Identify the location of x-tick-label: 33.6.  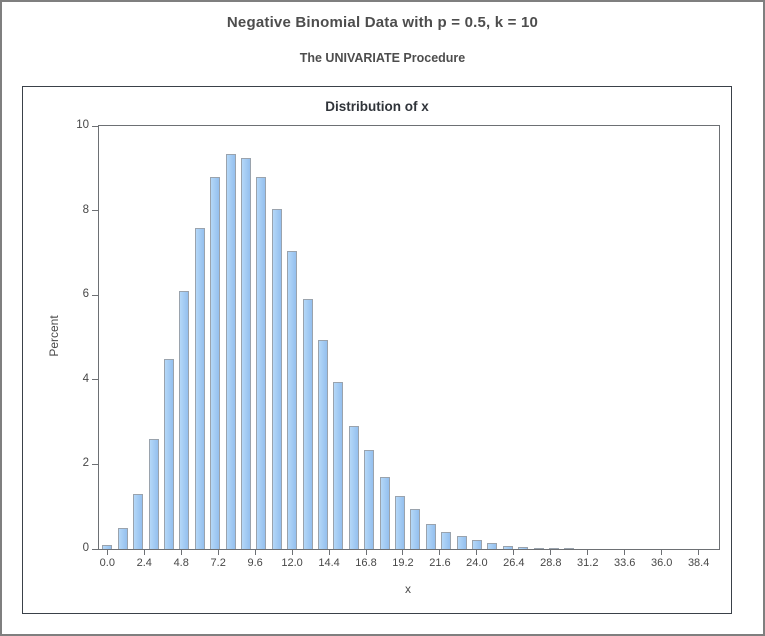
(625, 563).